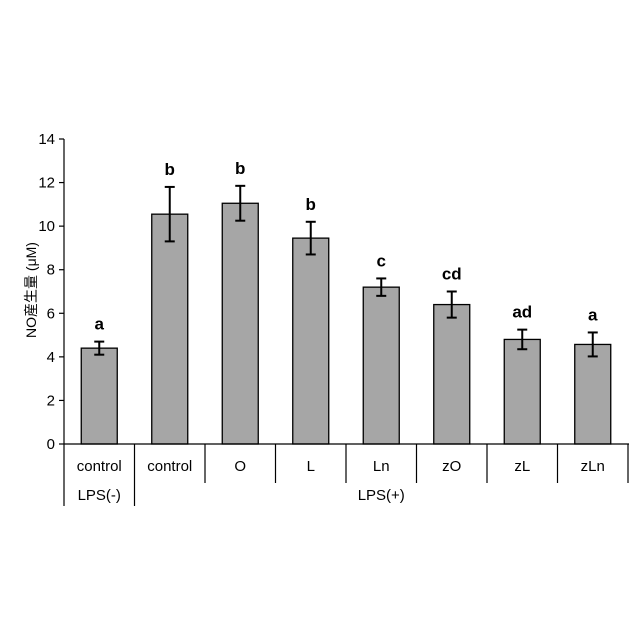  Describe the element at coordinates (381, 466) in the screenshot. I see `category-label: Ln` at that location.